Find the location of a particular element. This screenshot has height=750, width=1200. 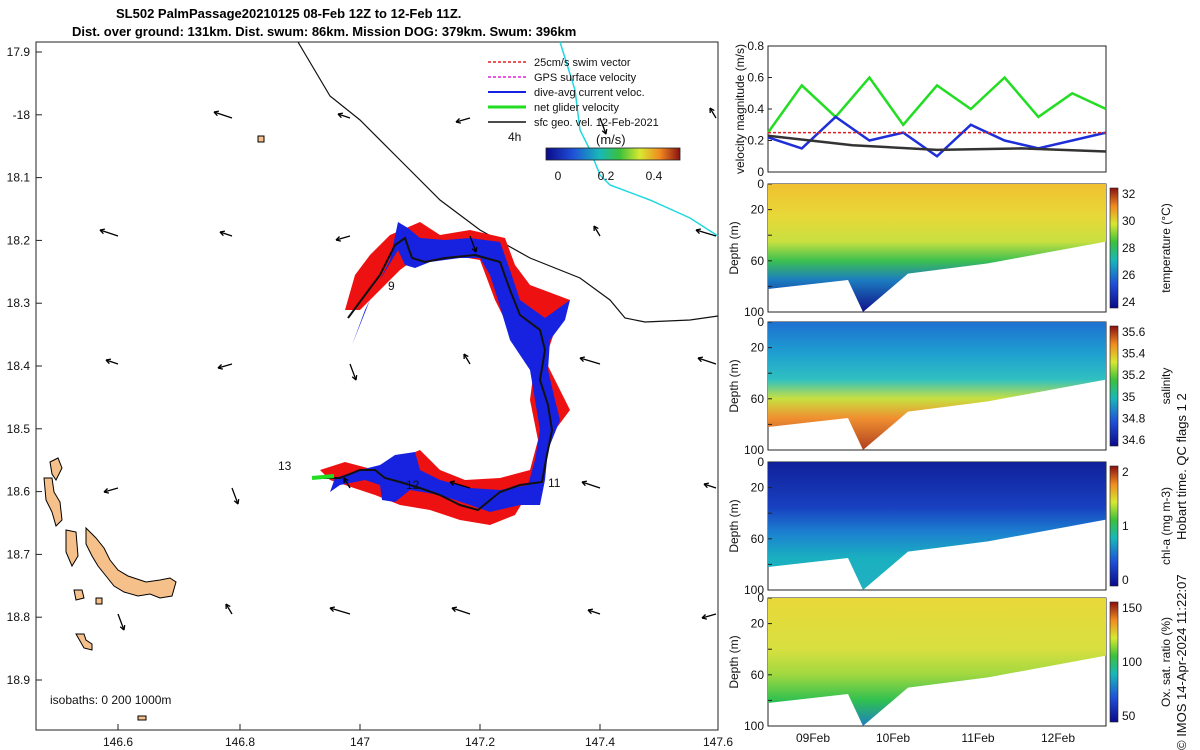

map-y-tick-label: 18.1 is located at coordinates (19, 178).